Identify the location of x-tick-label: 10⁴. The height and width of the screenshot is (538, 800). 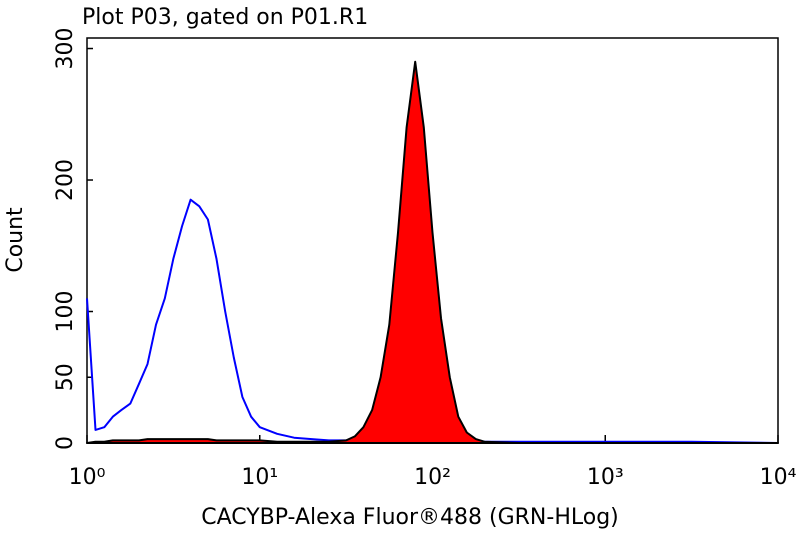
(778, 477).